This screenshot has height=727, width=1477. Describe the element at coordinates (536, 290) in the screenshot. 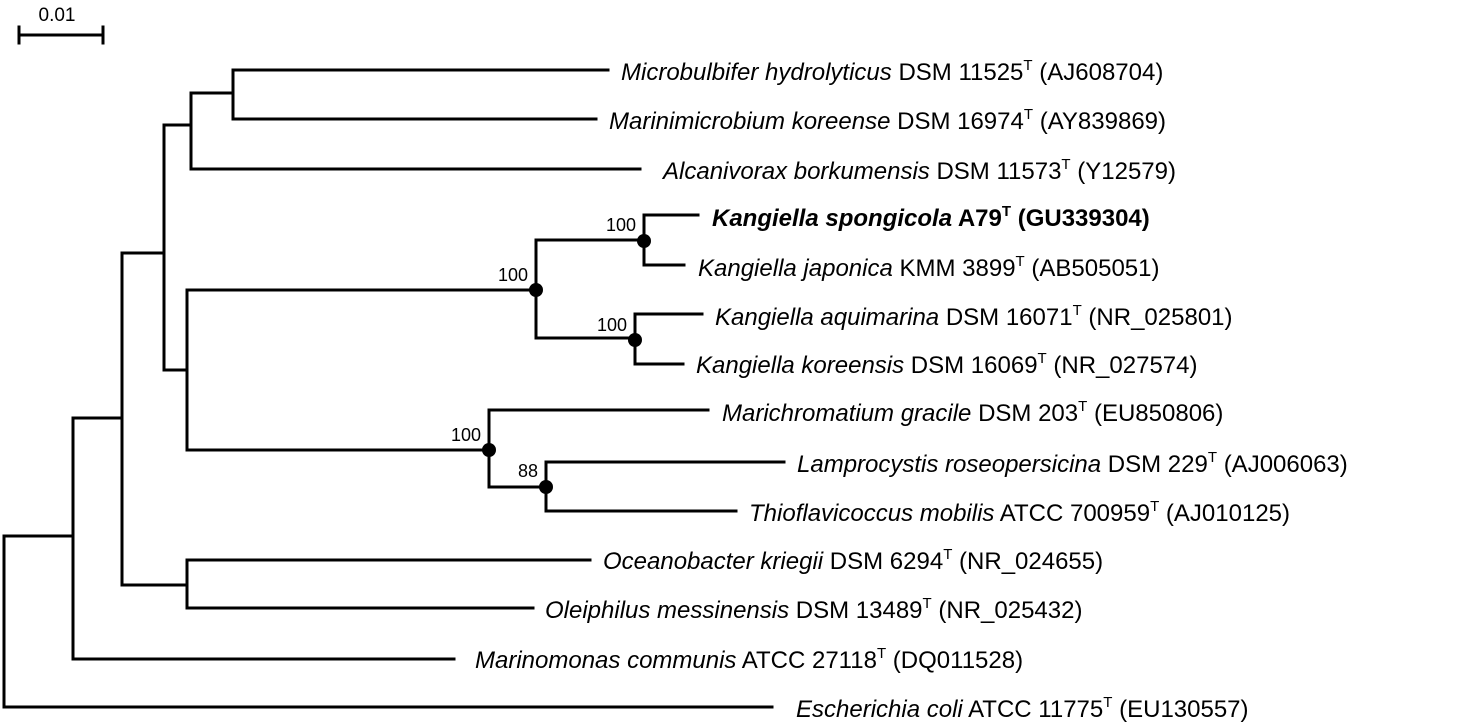

I see `node-kangiella-genus` at that location.